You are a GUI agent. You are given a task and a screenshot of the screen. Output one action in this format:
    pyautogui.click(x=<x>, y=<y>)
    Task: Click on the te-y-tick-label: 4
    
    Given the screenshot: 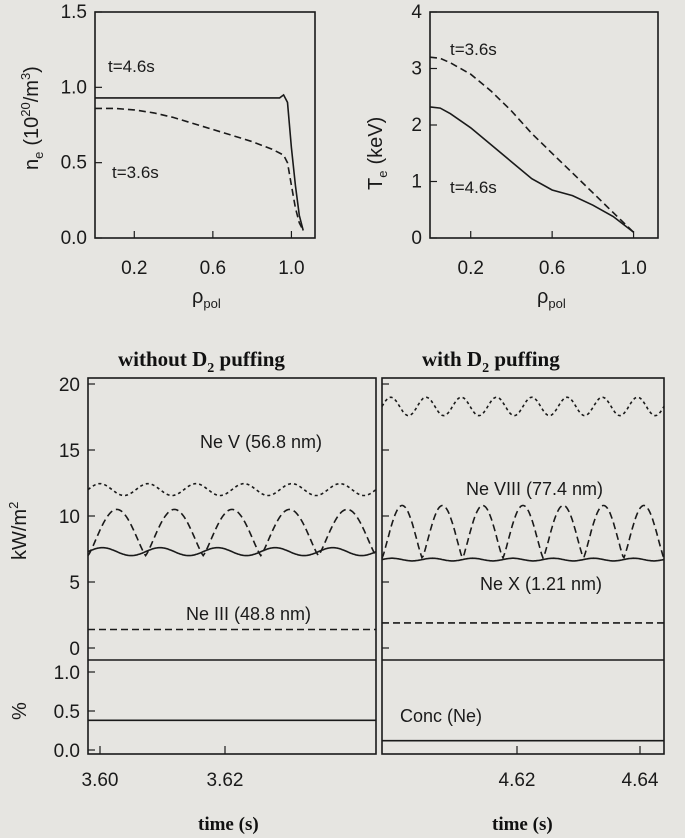 What is the action you would take?
    pyautogui.click(x=416, y=12)
    